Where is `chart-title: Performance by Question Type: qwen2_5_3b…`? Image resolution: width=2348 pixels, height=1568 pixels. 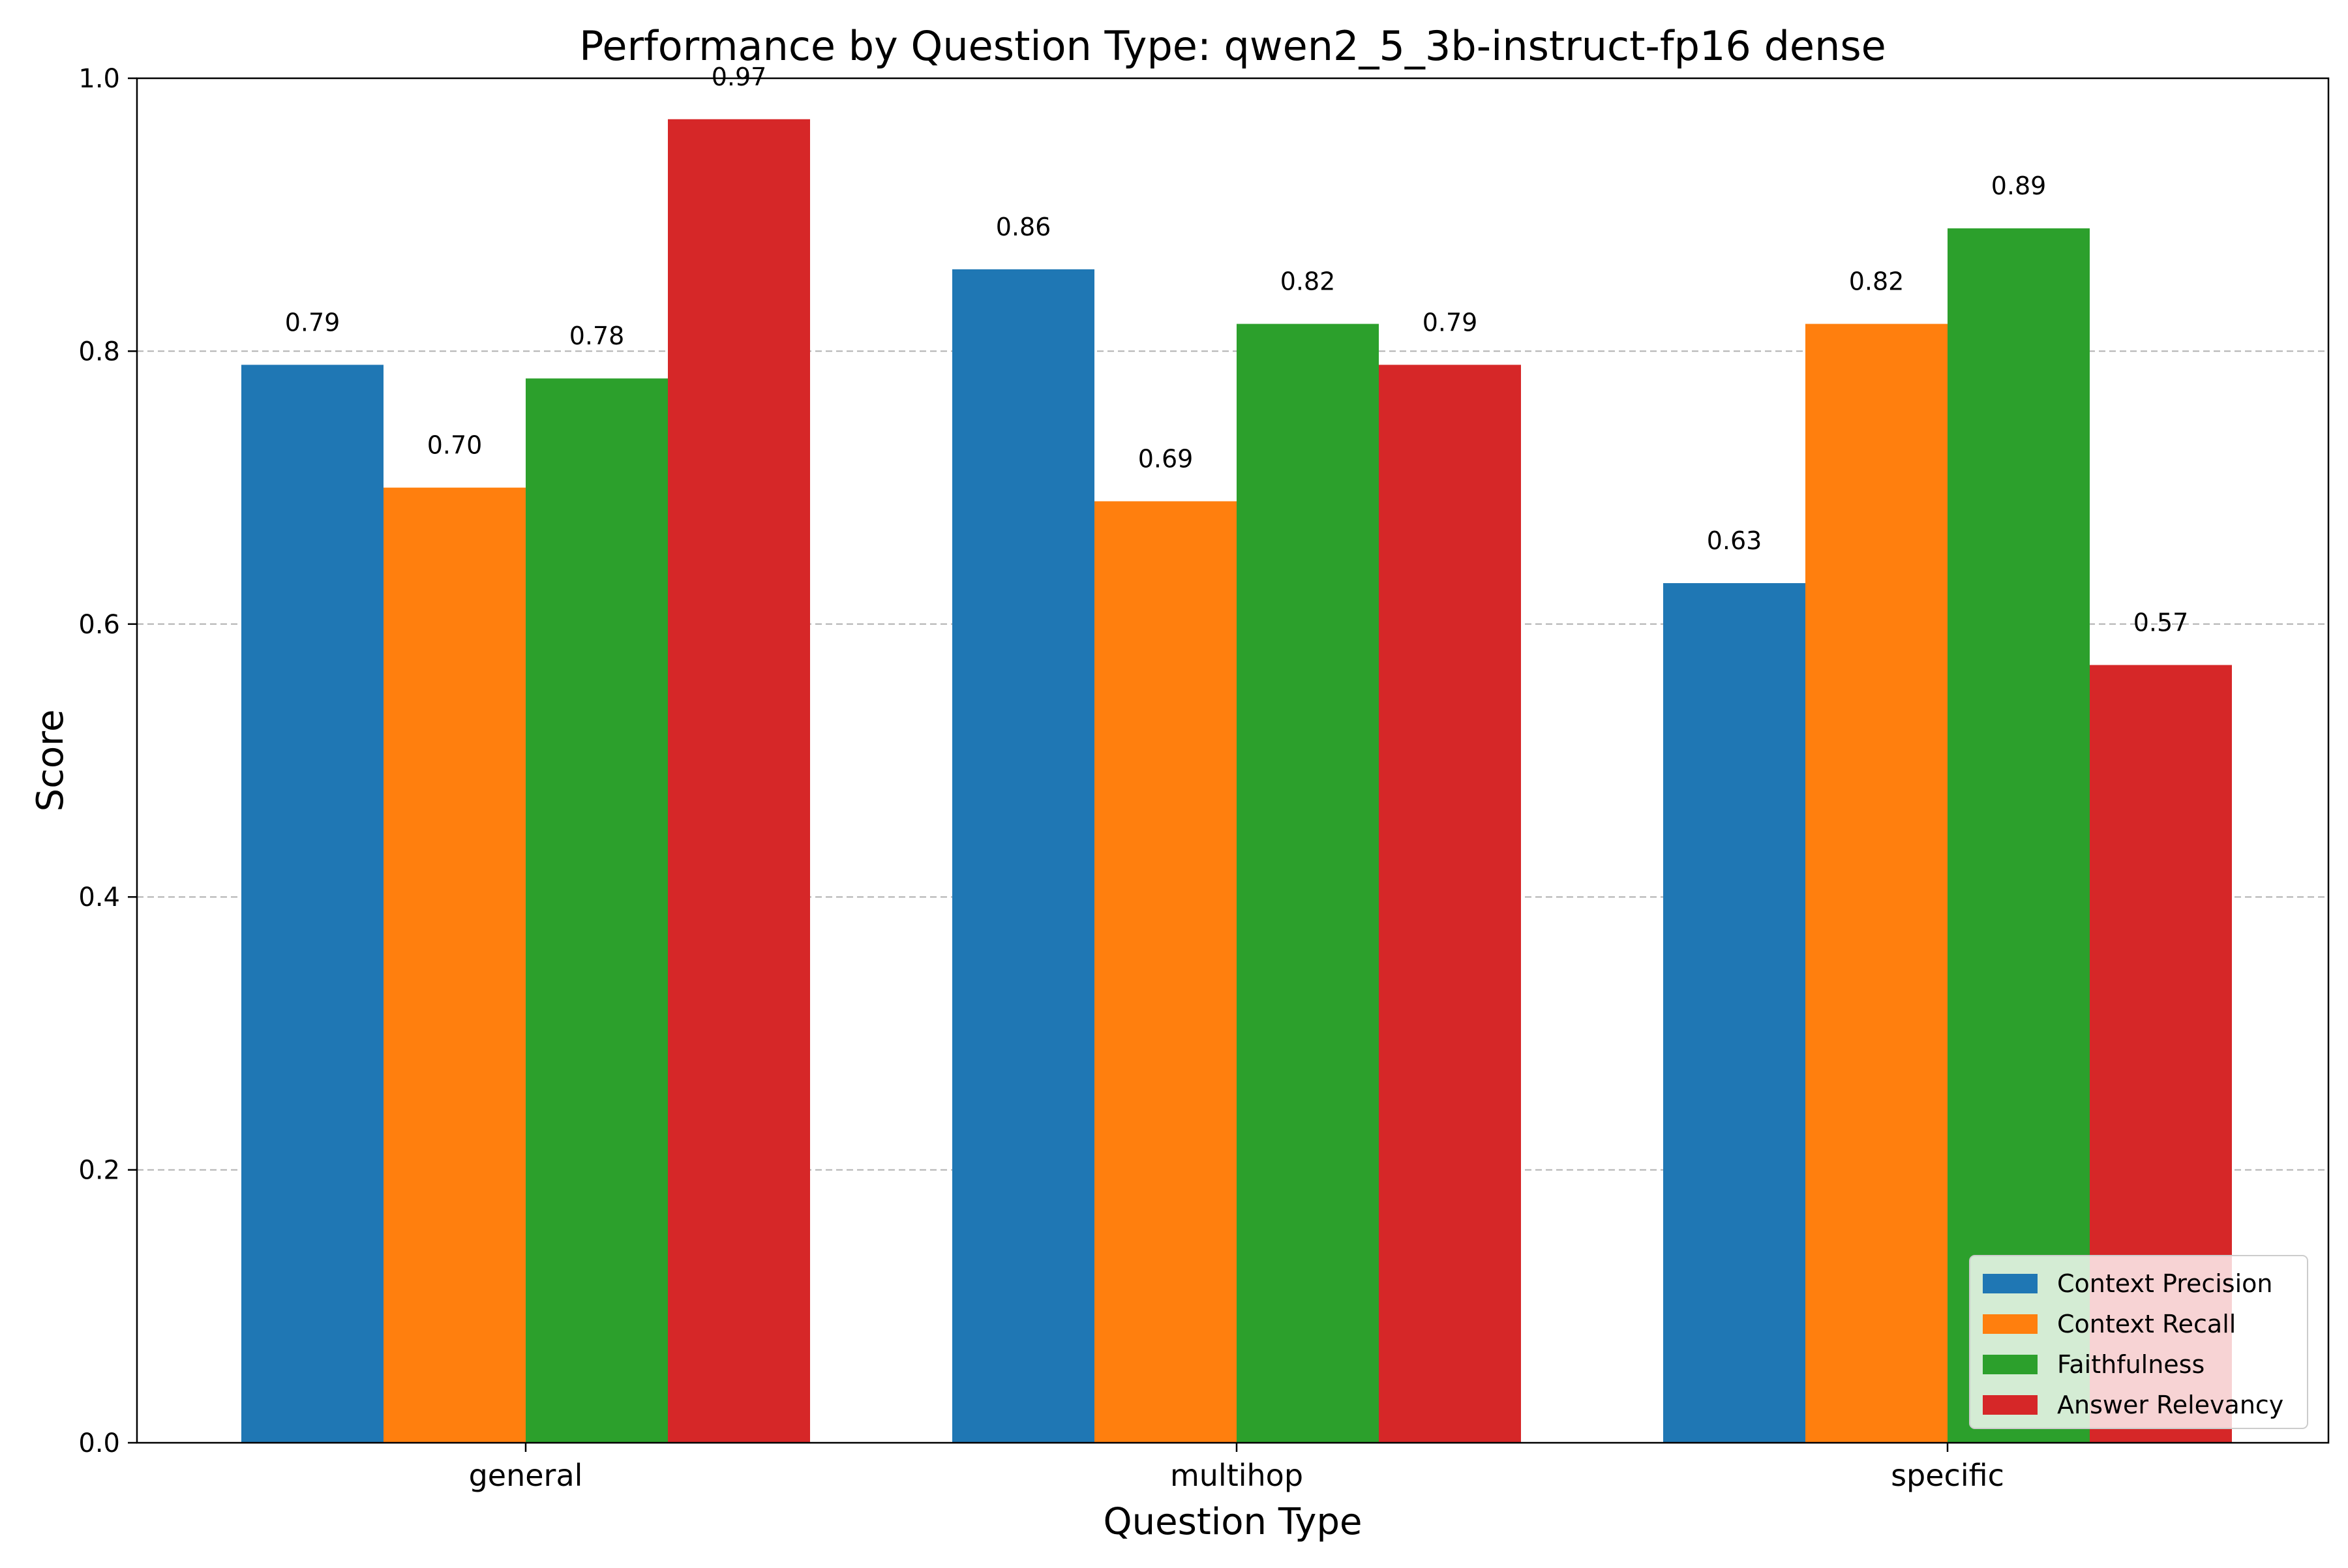
chart-title: Performance by Question Type: qwen2_5_3b… is located at coordinates (1233, 46).